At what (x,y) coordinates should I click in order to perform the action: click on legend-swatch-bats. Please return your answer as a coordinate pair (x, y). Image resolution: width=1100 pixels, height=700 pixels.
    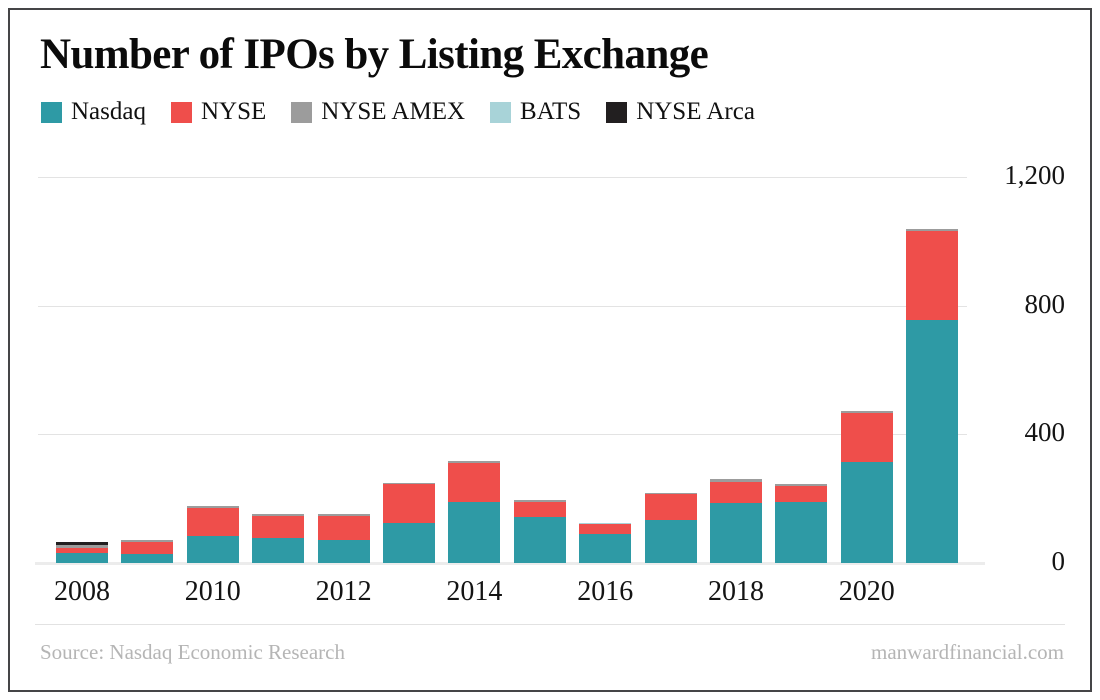
    Looking at the image, I should click on (501, 112).